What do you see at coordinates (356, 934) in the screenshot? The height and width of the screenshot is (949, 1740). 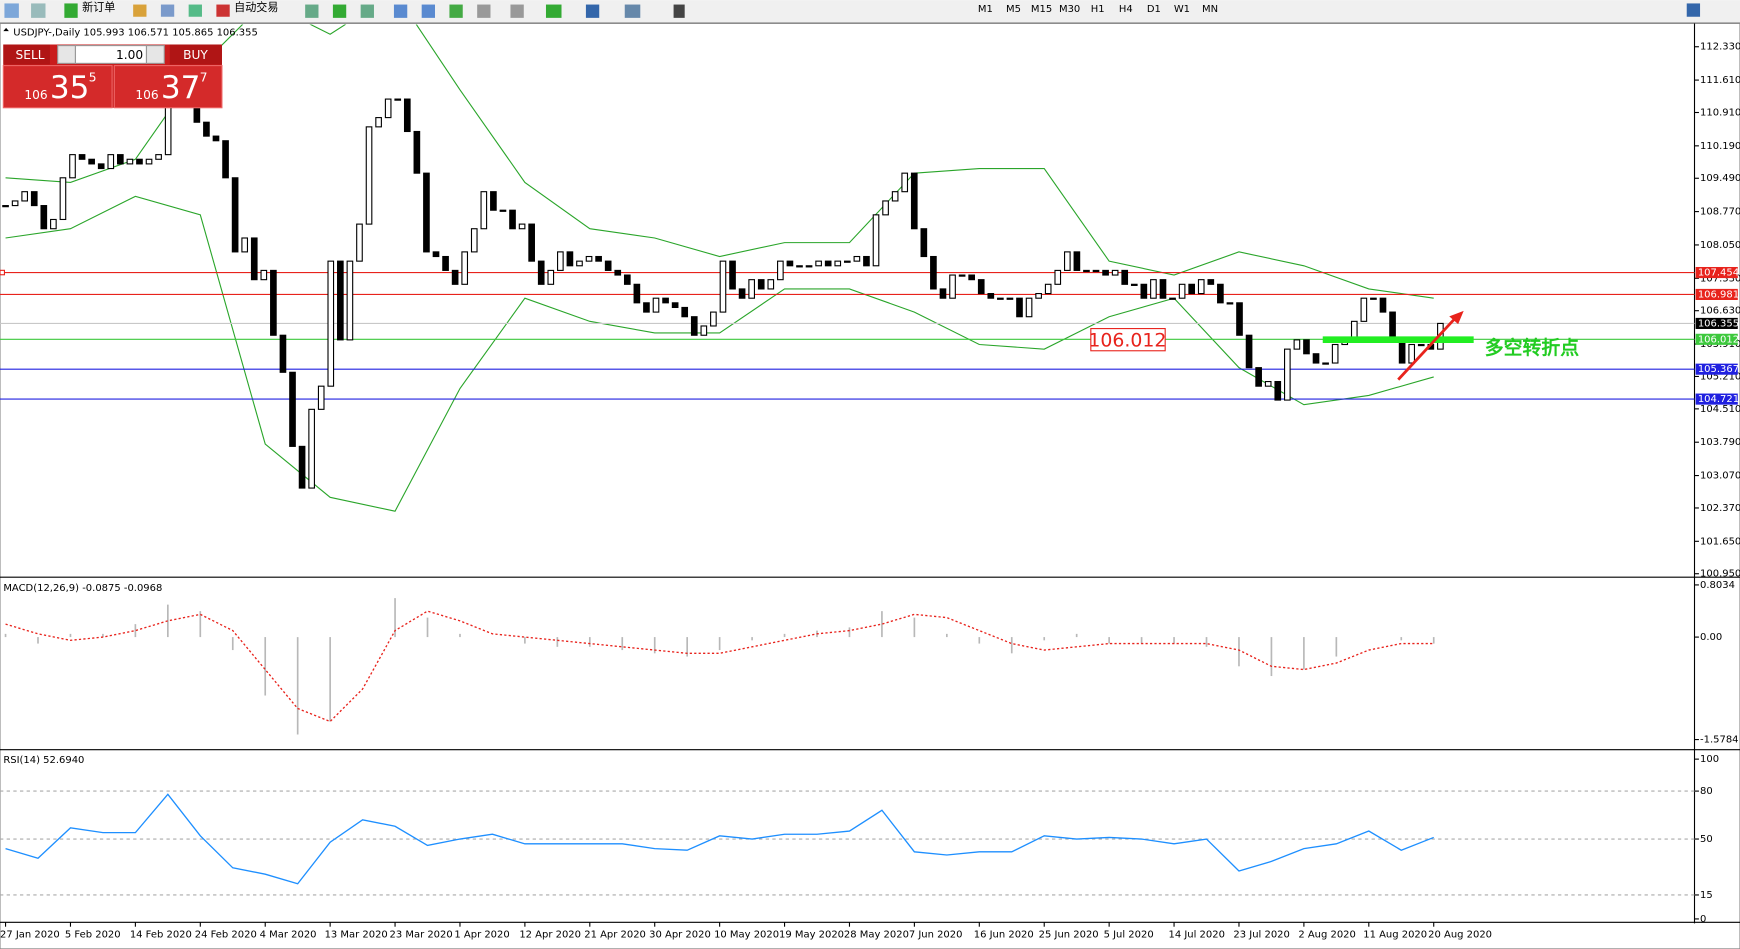 I see `x-tick-label: 13 Mar 2020` at bounding box center [356, 934].